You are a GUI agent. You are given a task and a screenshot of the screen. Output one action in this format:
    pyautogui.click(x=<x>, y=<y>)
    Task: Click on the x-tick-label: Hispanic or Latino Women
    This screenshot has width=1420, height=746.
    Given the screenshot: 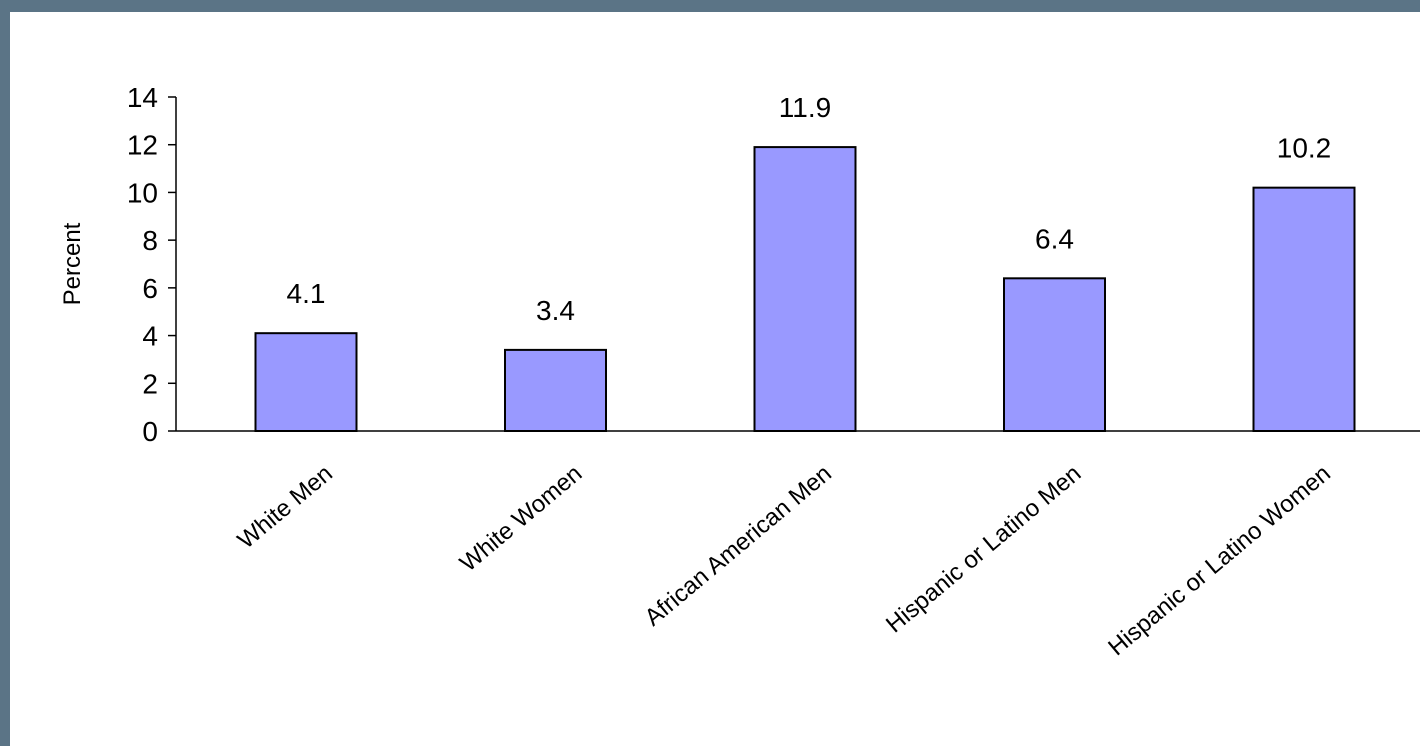 What is the action you would take?
    pyautogui.click(x=1219, y=560)
    